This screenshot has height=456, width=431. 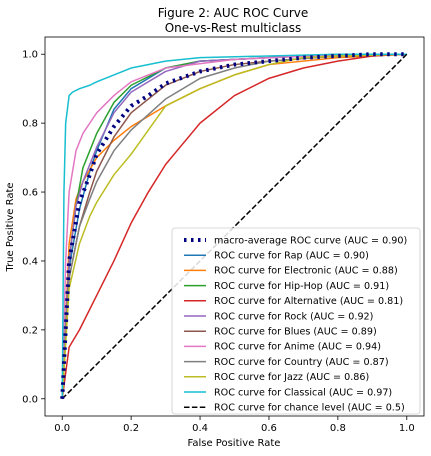 I want to click on legend-entry: ROC curve for chance level (AUC = 0.5), so click(x=309, y=408).